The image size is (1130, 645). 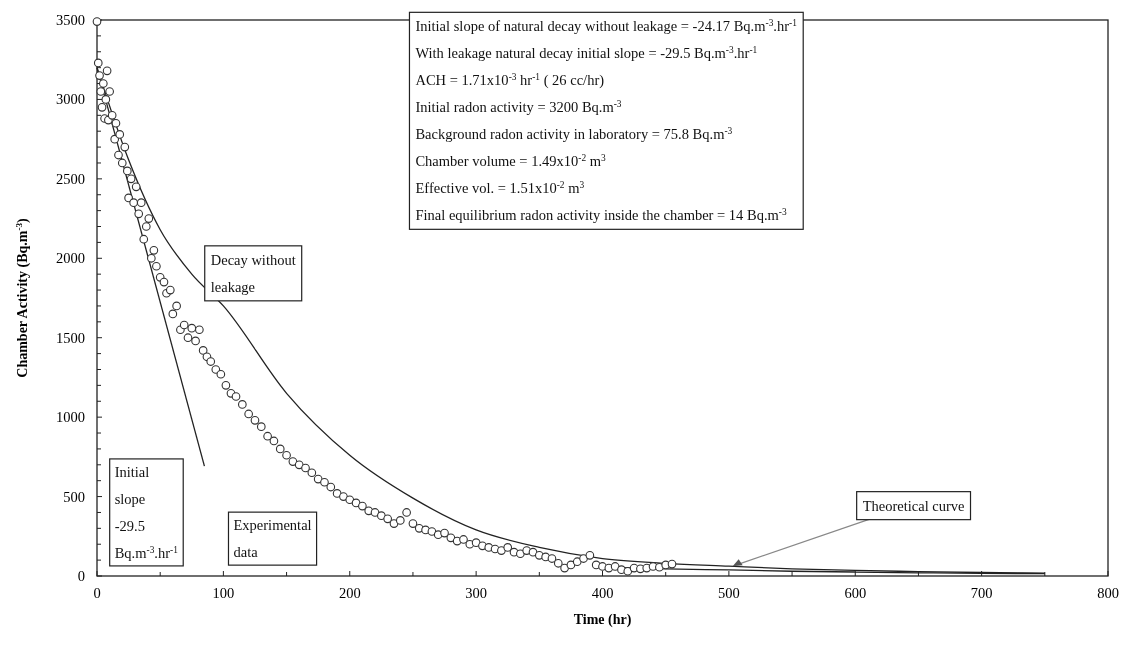 What do you see at coordinates (70, 337) in the screenshot?
I see `y-tick-label: 1500` at bounding box center [70, 337].